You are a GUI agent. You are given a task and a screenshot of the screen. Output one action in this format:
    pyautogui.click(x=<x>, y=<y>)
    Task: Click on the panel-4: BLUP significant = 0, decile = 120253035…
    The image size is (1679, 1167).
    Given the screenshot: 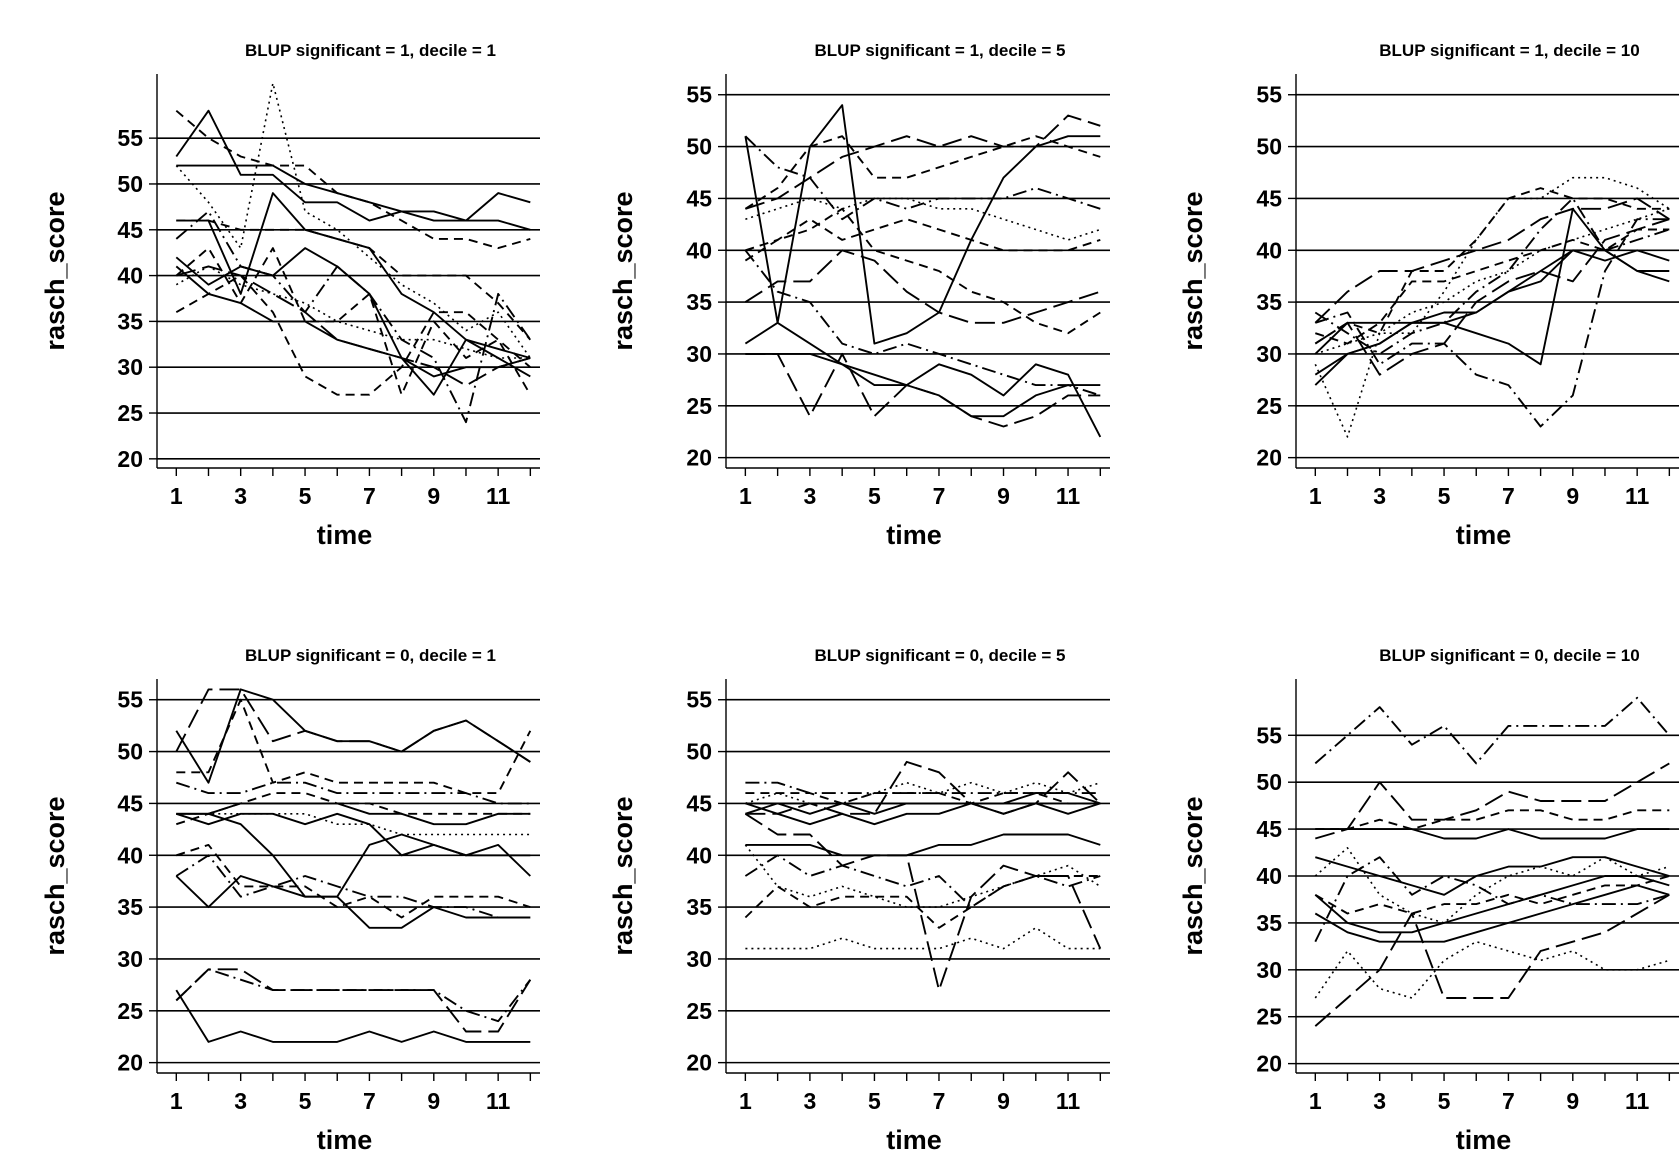 What is the action you would take?
    pyautogui.click(x=290, y=900)
    